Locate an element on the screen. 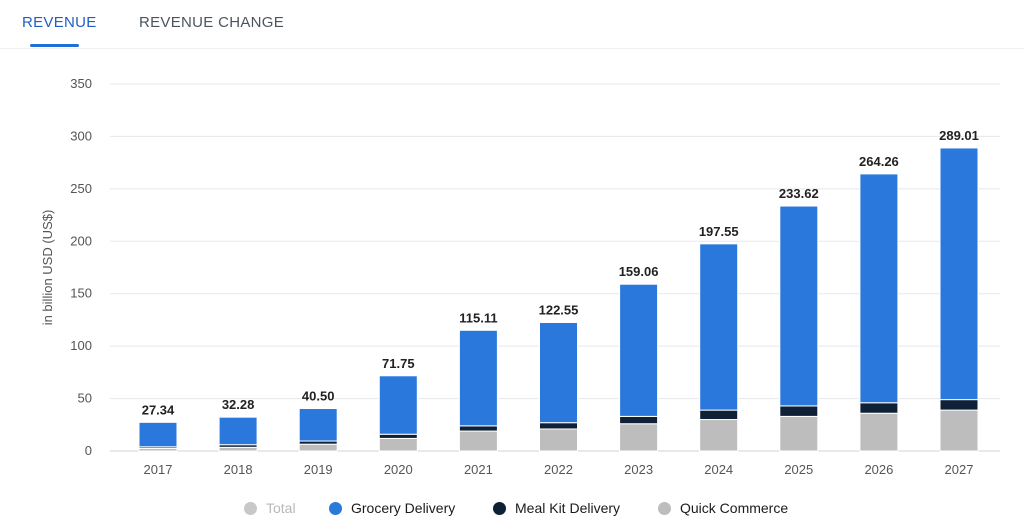 The height and width of the screenshot is (531, 1024). total-data-label: 115.11 is located at coordinates (478, 317).